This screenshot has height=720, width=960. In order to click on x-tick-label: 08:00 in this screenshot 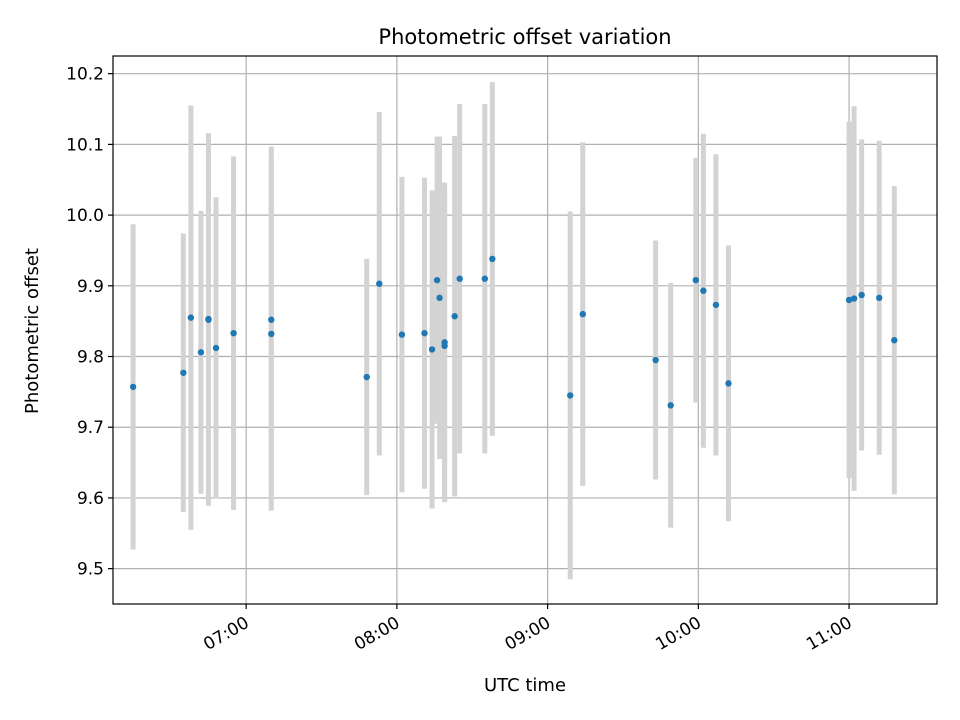, I will do `click(377, 634)`.